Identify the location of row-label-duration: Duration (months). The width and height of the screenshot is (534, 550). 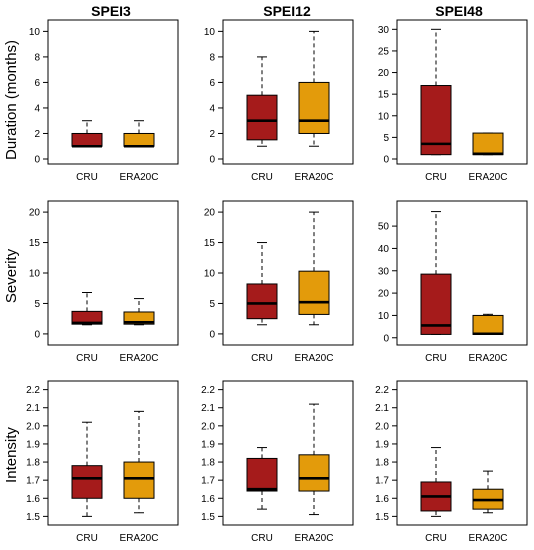
(11, 100).